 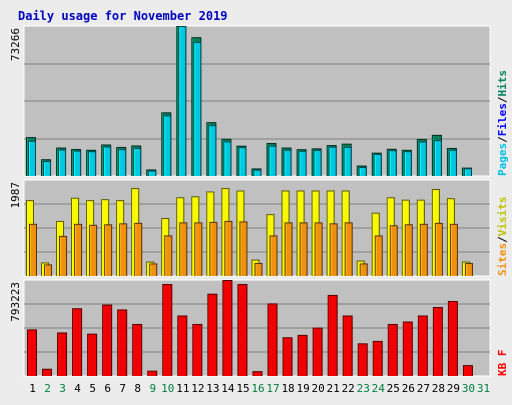 What do you see at coordinates (92, 388) in the screenshot?
I see `x-tick-label-5: 5` at bounding box center [92, 388].